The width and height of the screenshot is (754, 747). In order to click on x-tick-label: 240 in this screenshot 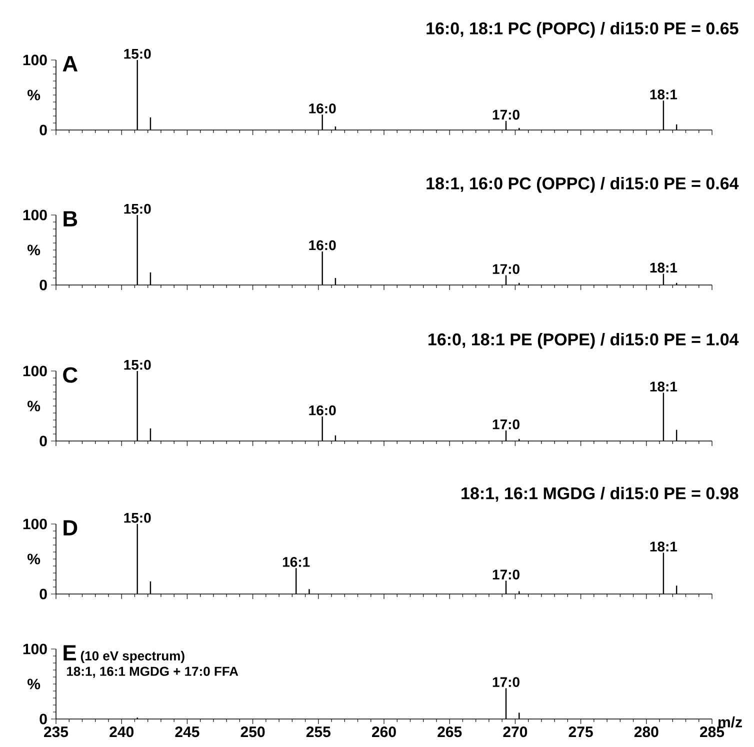, I will do `click(122, 732)`.